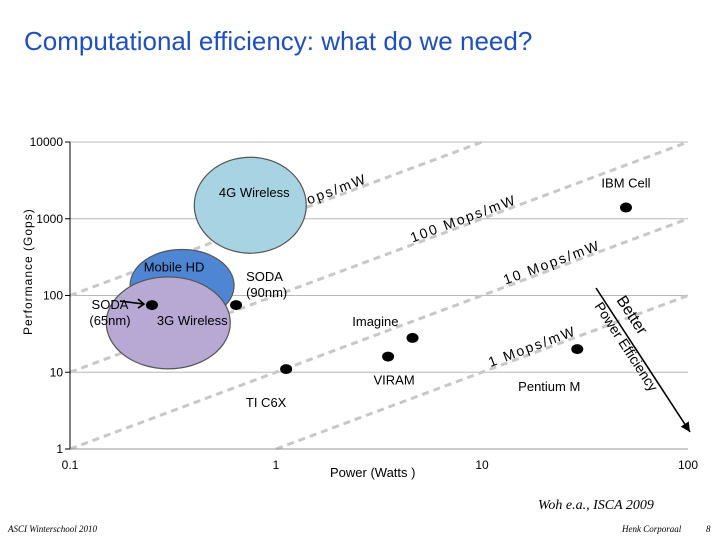 This screenshot has width=720, height=540. What do you see at coordinates (412, 337) in the screenshot?
I see `point-imagine` at bounding box center [412, 337].